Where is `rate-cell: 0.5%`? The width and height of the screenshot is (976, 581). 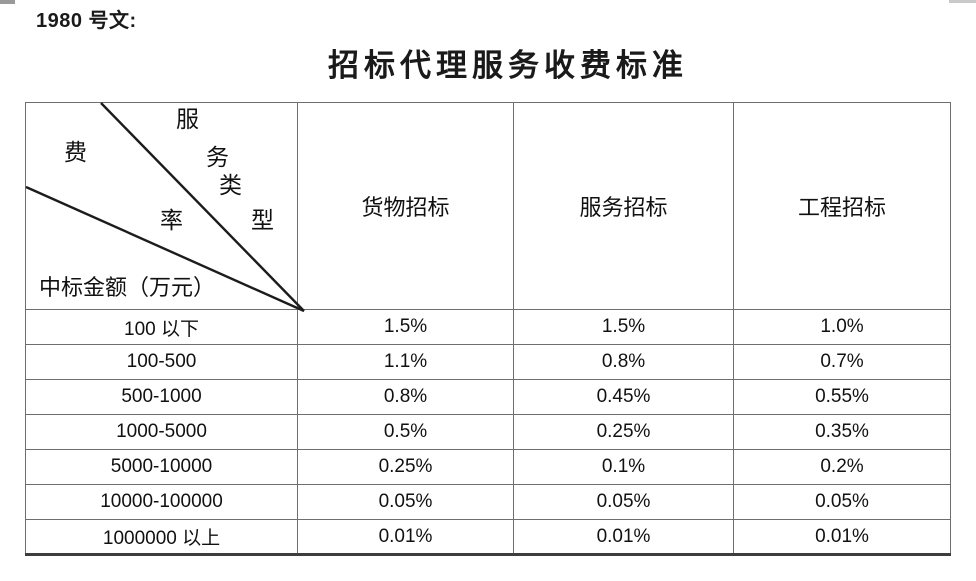
rate-cell: 0.5% is located at coordinates (405, 432).